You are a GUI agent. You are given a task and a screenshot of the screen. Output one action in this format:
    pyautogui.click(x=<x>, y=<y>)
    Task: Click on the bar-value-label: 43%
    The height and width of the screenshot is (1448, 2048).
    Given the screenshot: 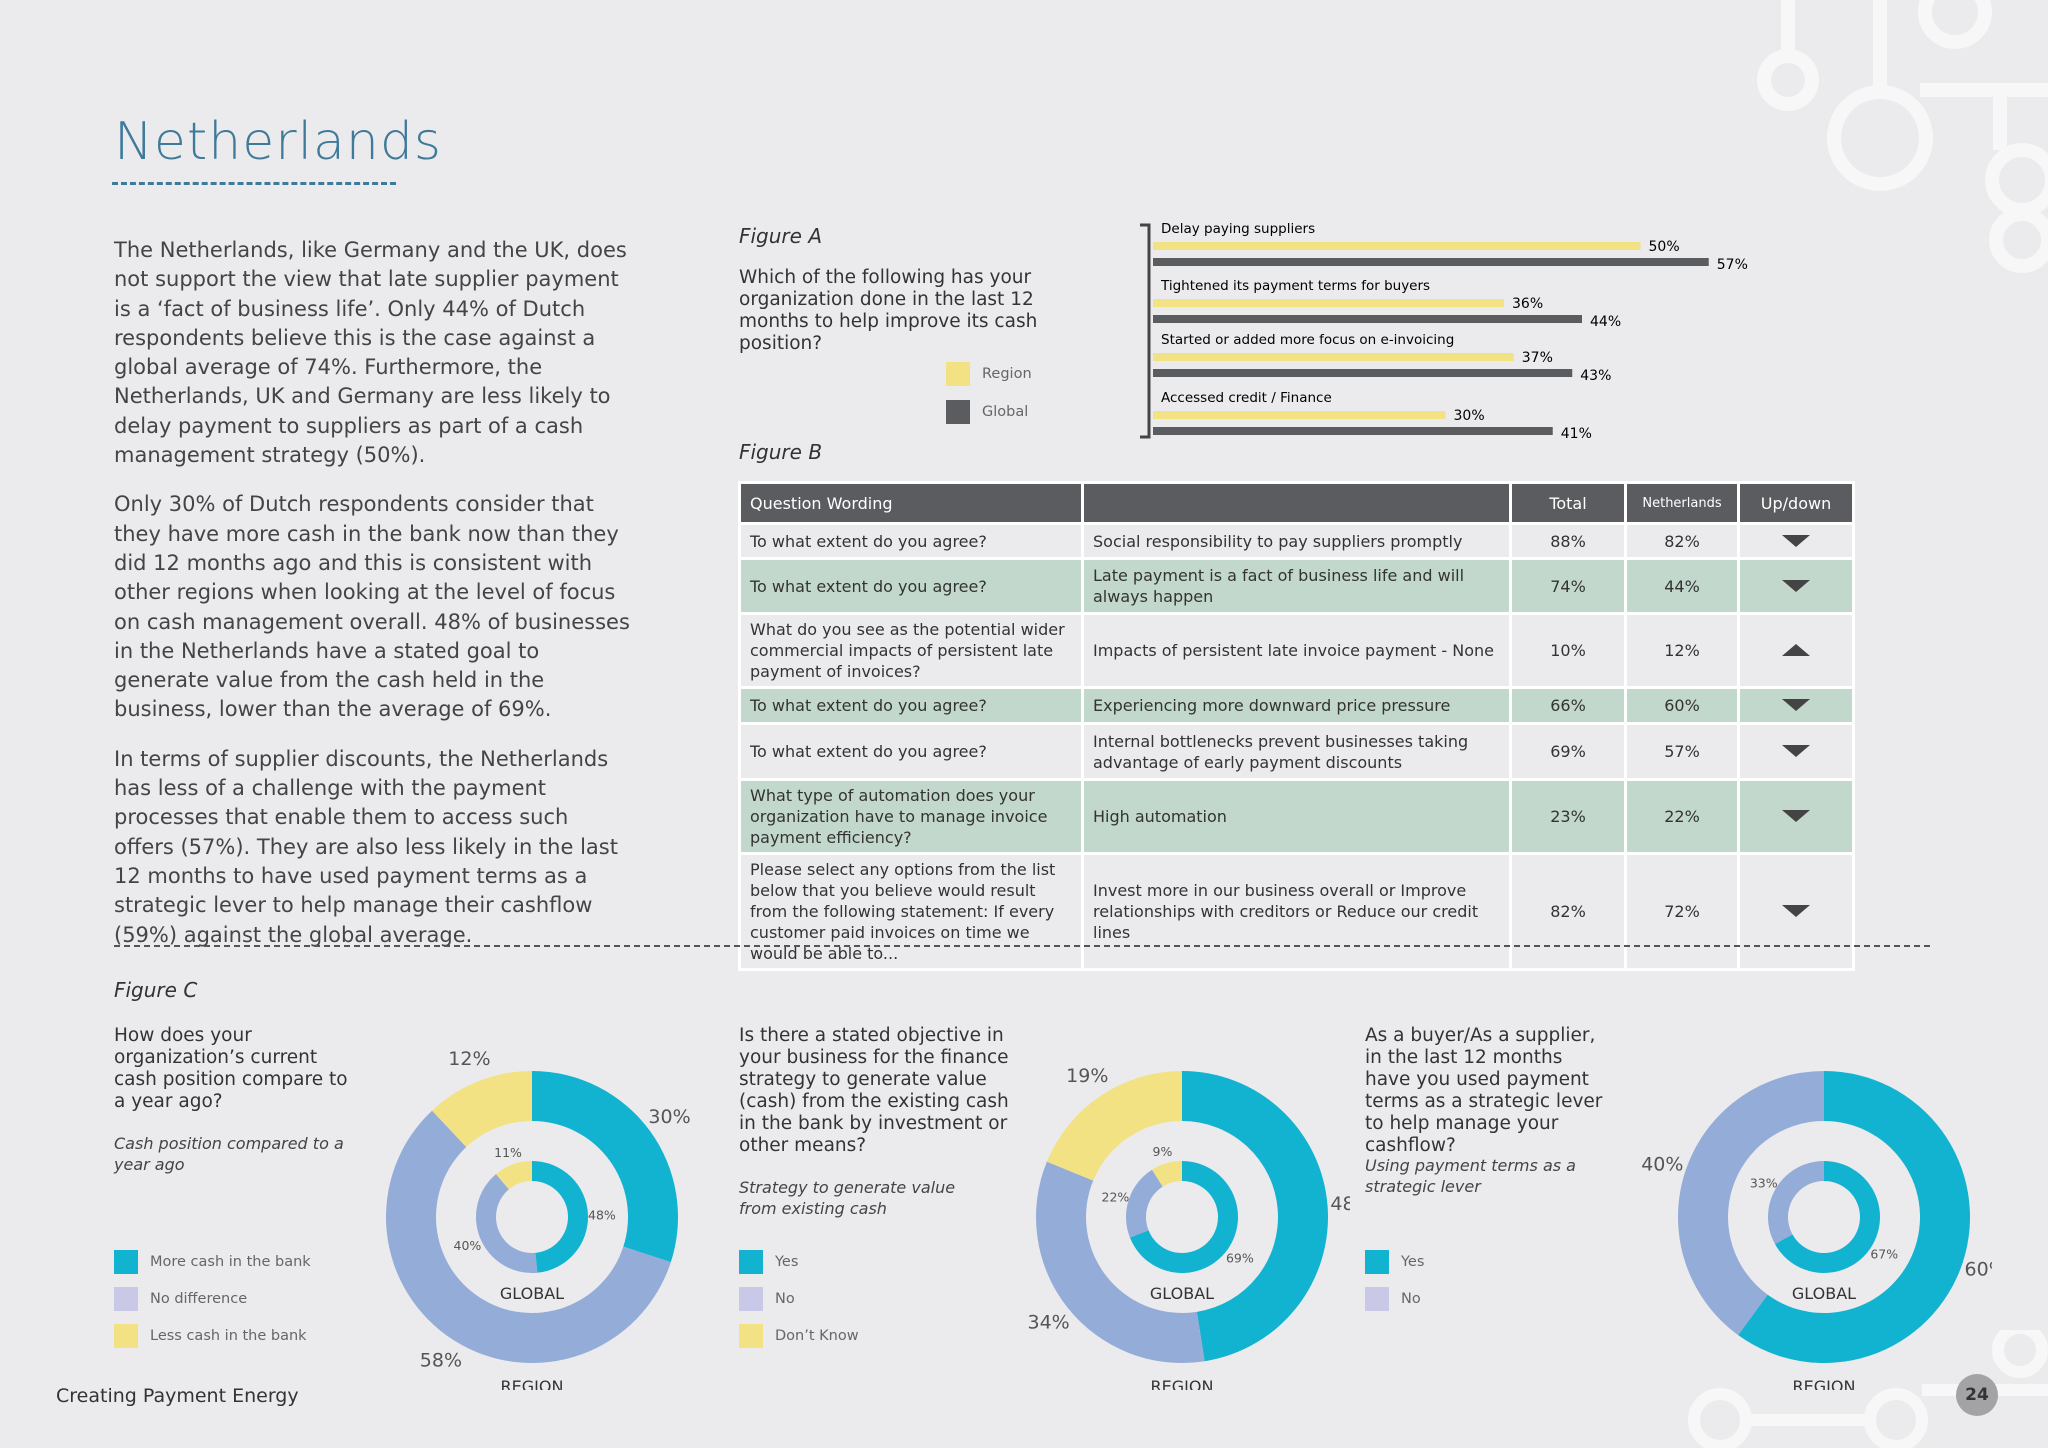 What is the action you would take?
    pyautogui.click(x=1595, y=376)
    